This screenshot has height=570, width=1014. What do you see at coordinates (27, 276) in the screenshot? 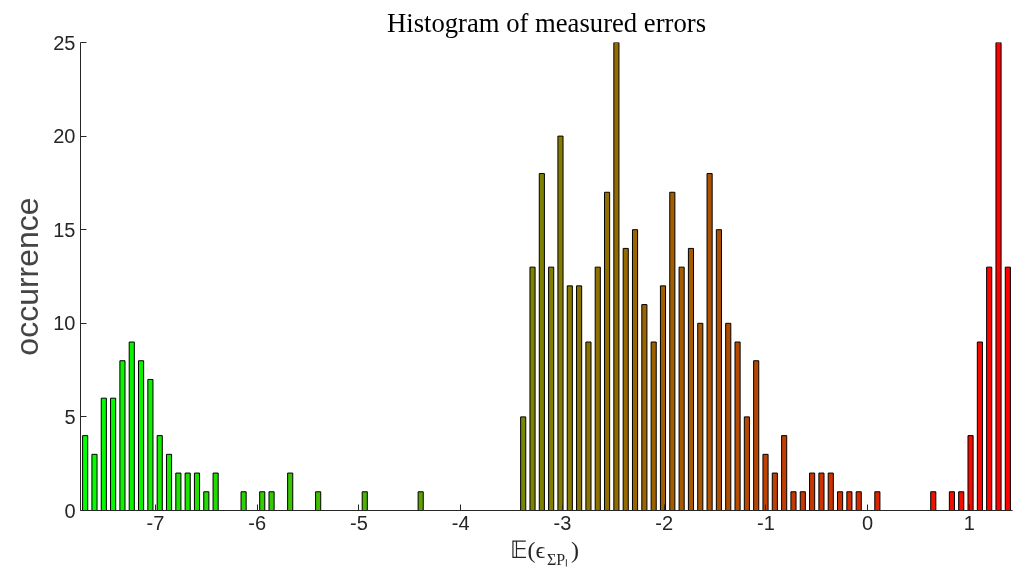
I see `y-axis-title: occurrence` at bounding box center [27, 276].